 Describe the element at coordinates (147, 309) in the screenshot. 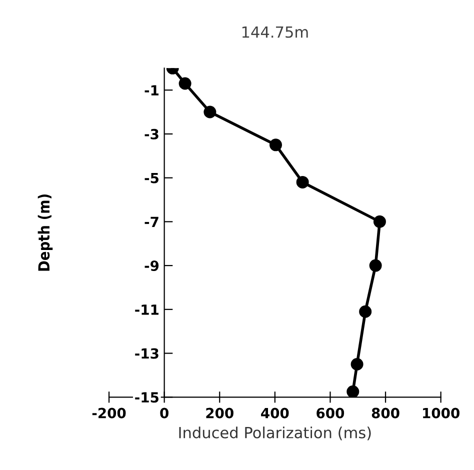

I see `y-tick-label: -11` at that location.